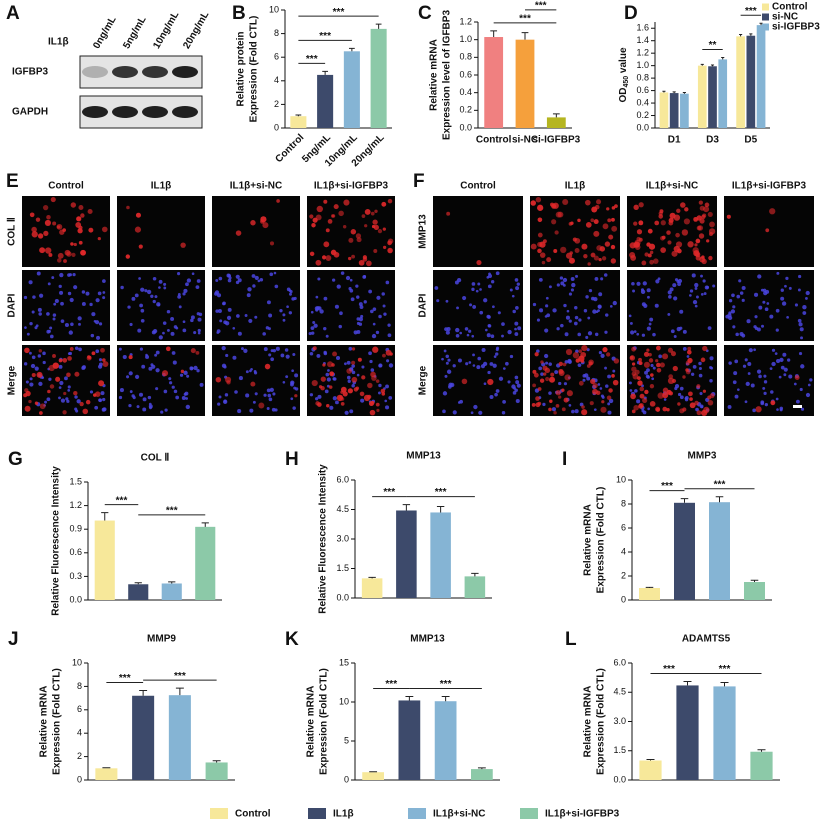  What do you see at coordinates (588, 722) in the screenshot?
I see `y-axis-label: Relative mRNA` at bounding box center [588, 722].